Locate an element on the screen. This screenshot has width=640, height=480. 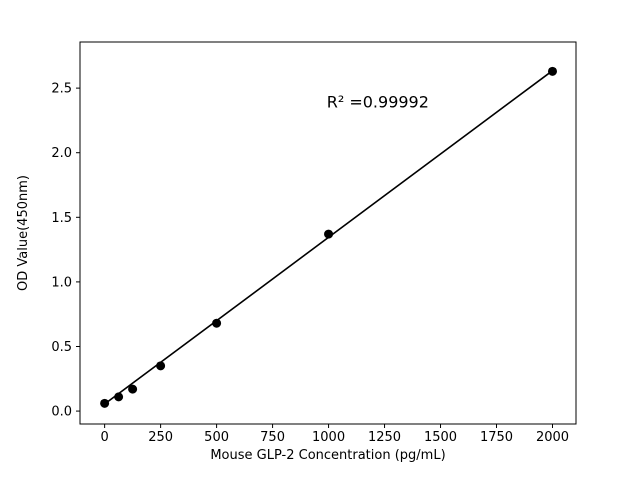
y-tick-label: 2.5 is located at coordinates (61, 89).